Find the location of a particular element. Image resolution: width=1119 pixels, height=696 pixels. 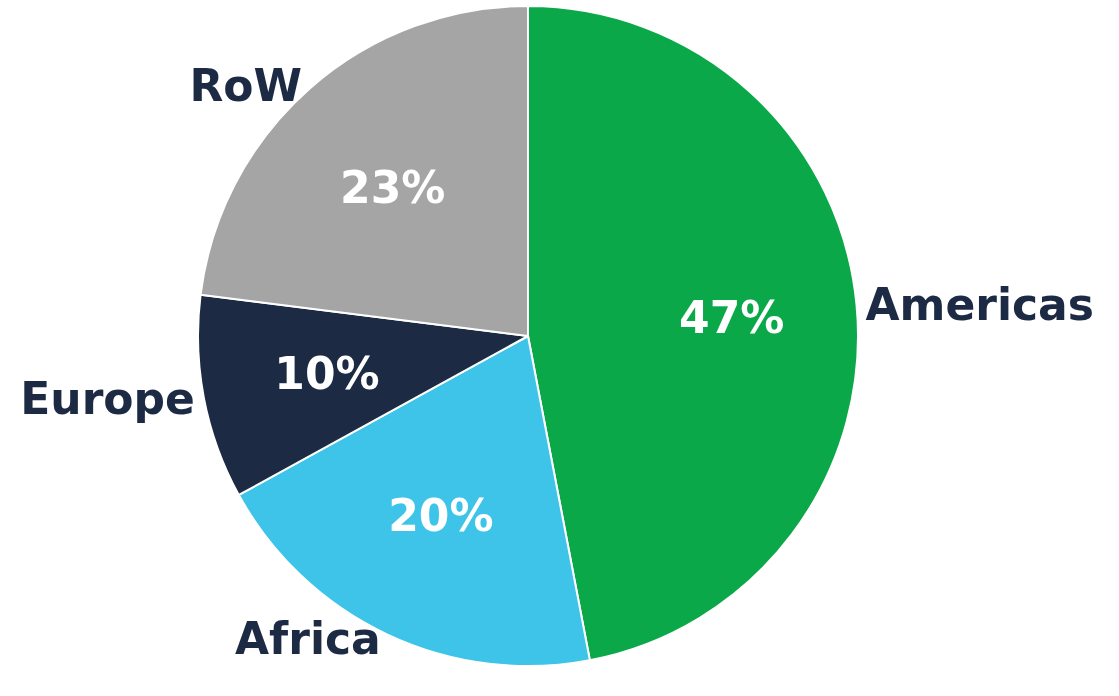

data-label: 23% is located at coordinates (393, 187).